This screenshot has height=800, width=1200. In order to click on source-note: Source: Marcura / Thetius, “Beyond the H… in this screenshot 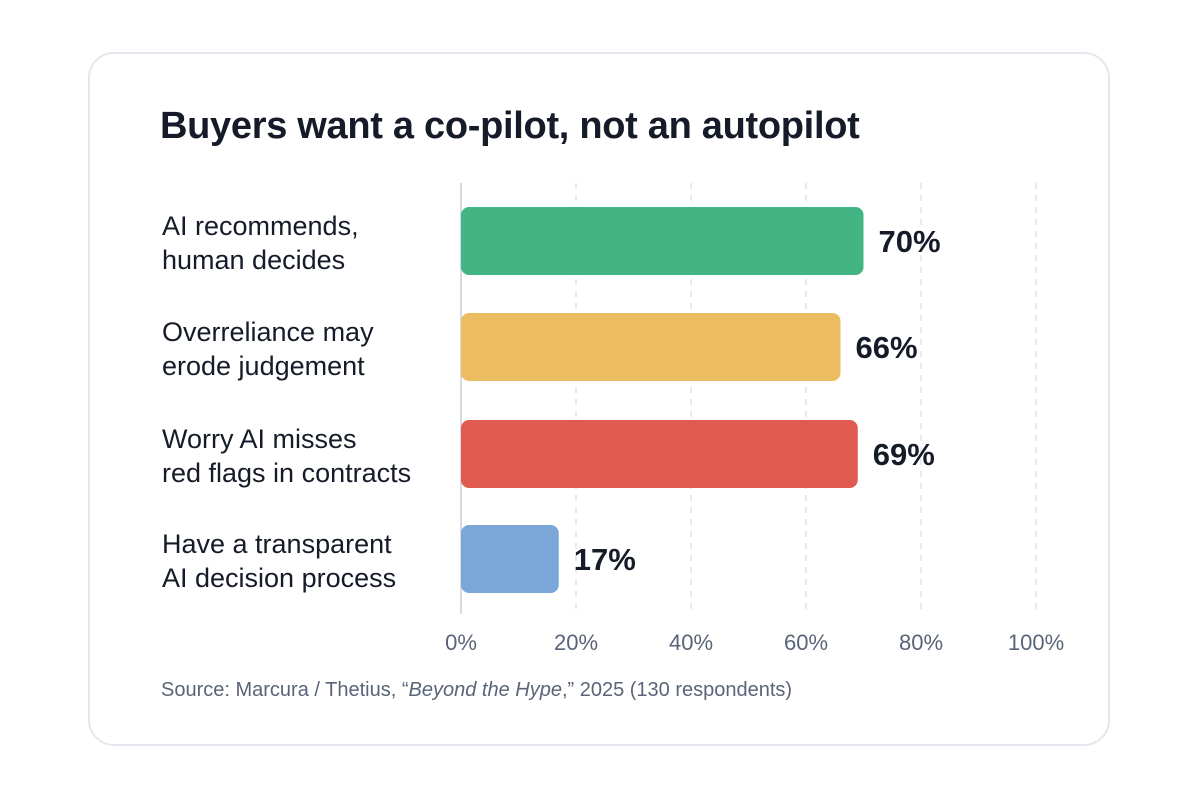, I will do `click(476, 690)`.